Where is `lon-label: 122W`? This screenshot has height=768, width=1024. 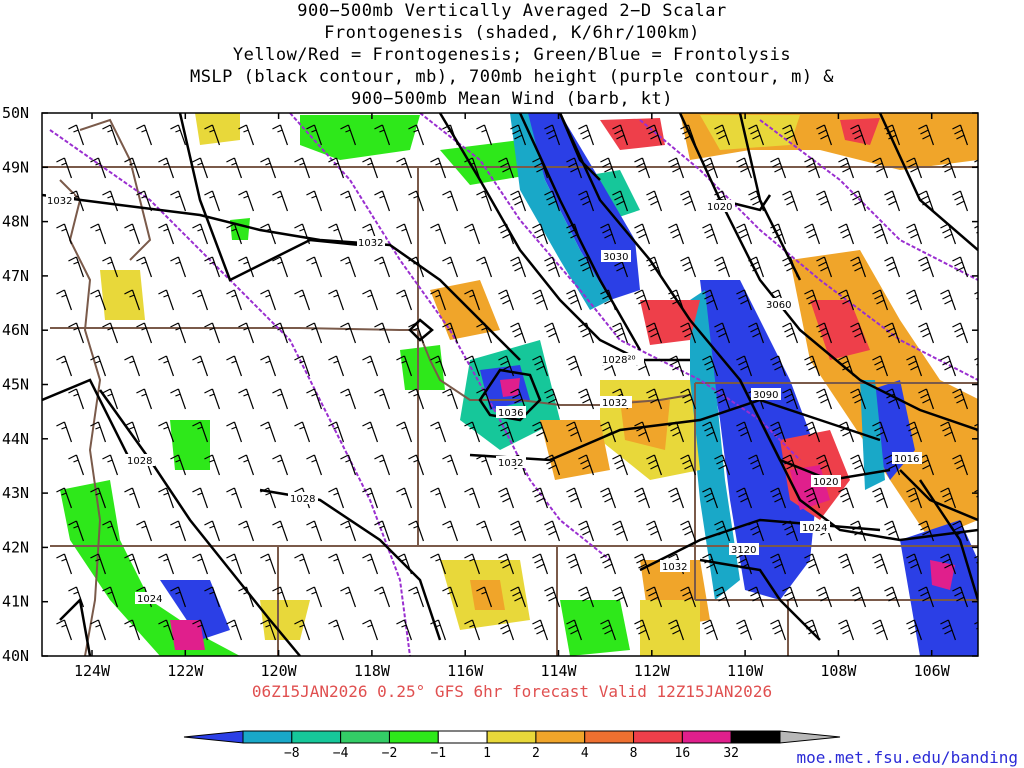 lon-label: 122W is located at coordinates (185, 671).